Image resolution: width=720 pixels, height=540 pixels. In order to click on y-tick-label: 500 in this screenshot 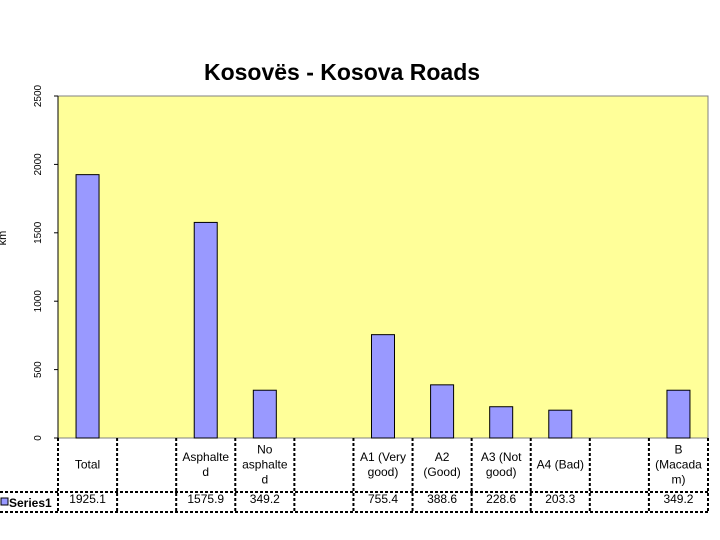, I will do `click(38, 369)`.